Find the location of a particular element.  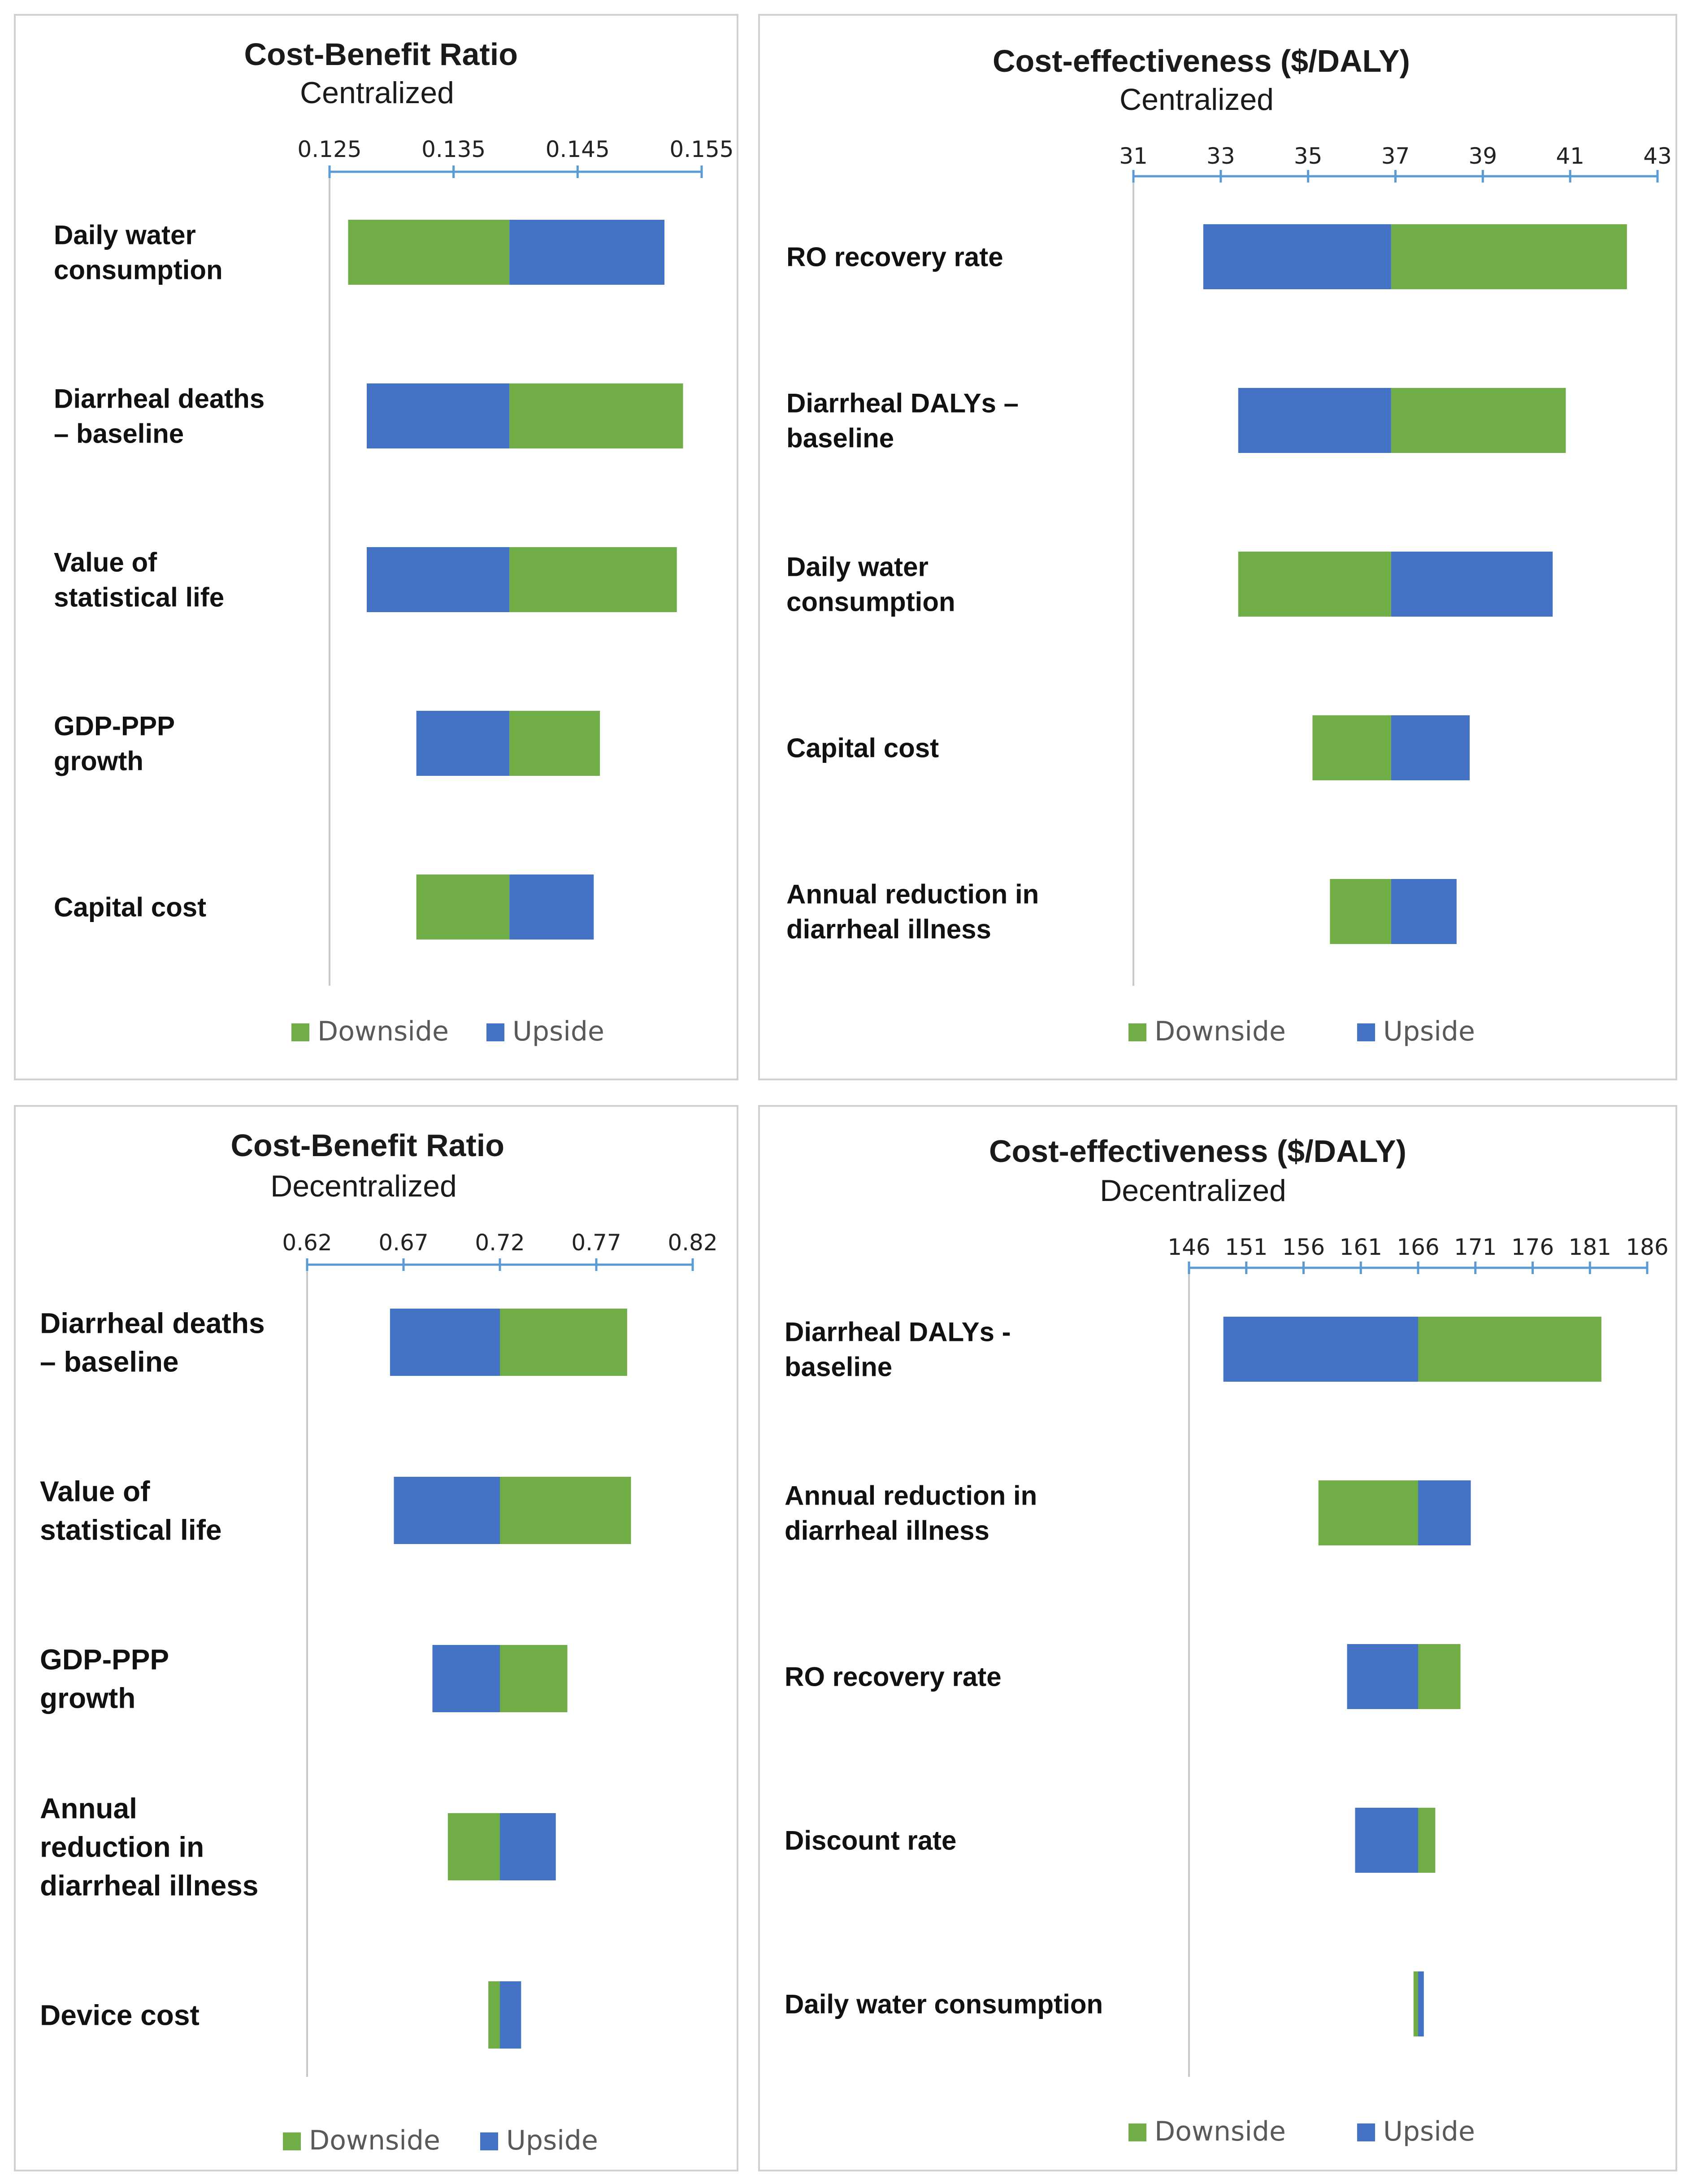

category-label-line: Value of is located at coordinates (95, 1491).